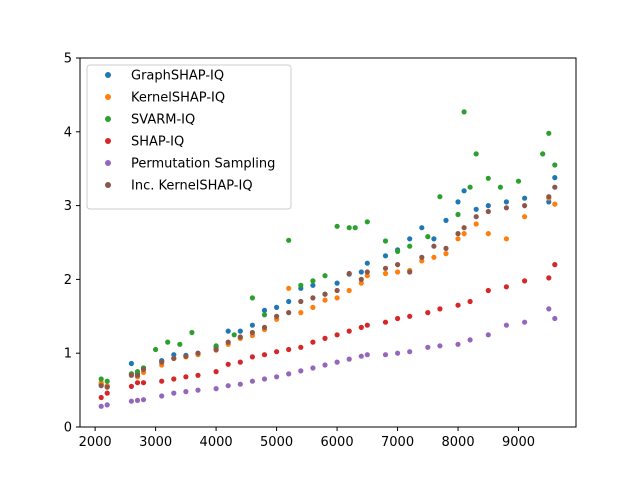 The height and width of the screenshot is (480, 640). I want to click on legend-box, so click(189, 137).